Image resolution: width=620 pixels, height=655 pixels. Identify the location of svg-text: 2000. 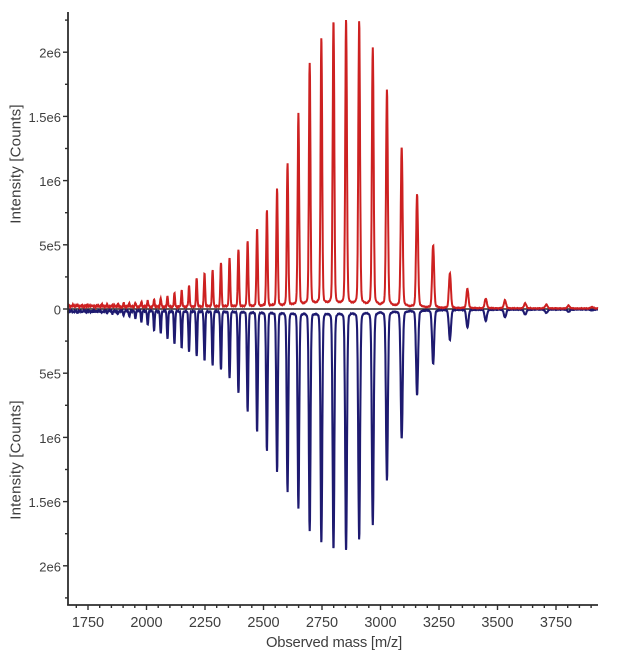
(146, 623).